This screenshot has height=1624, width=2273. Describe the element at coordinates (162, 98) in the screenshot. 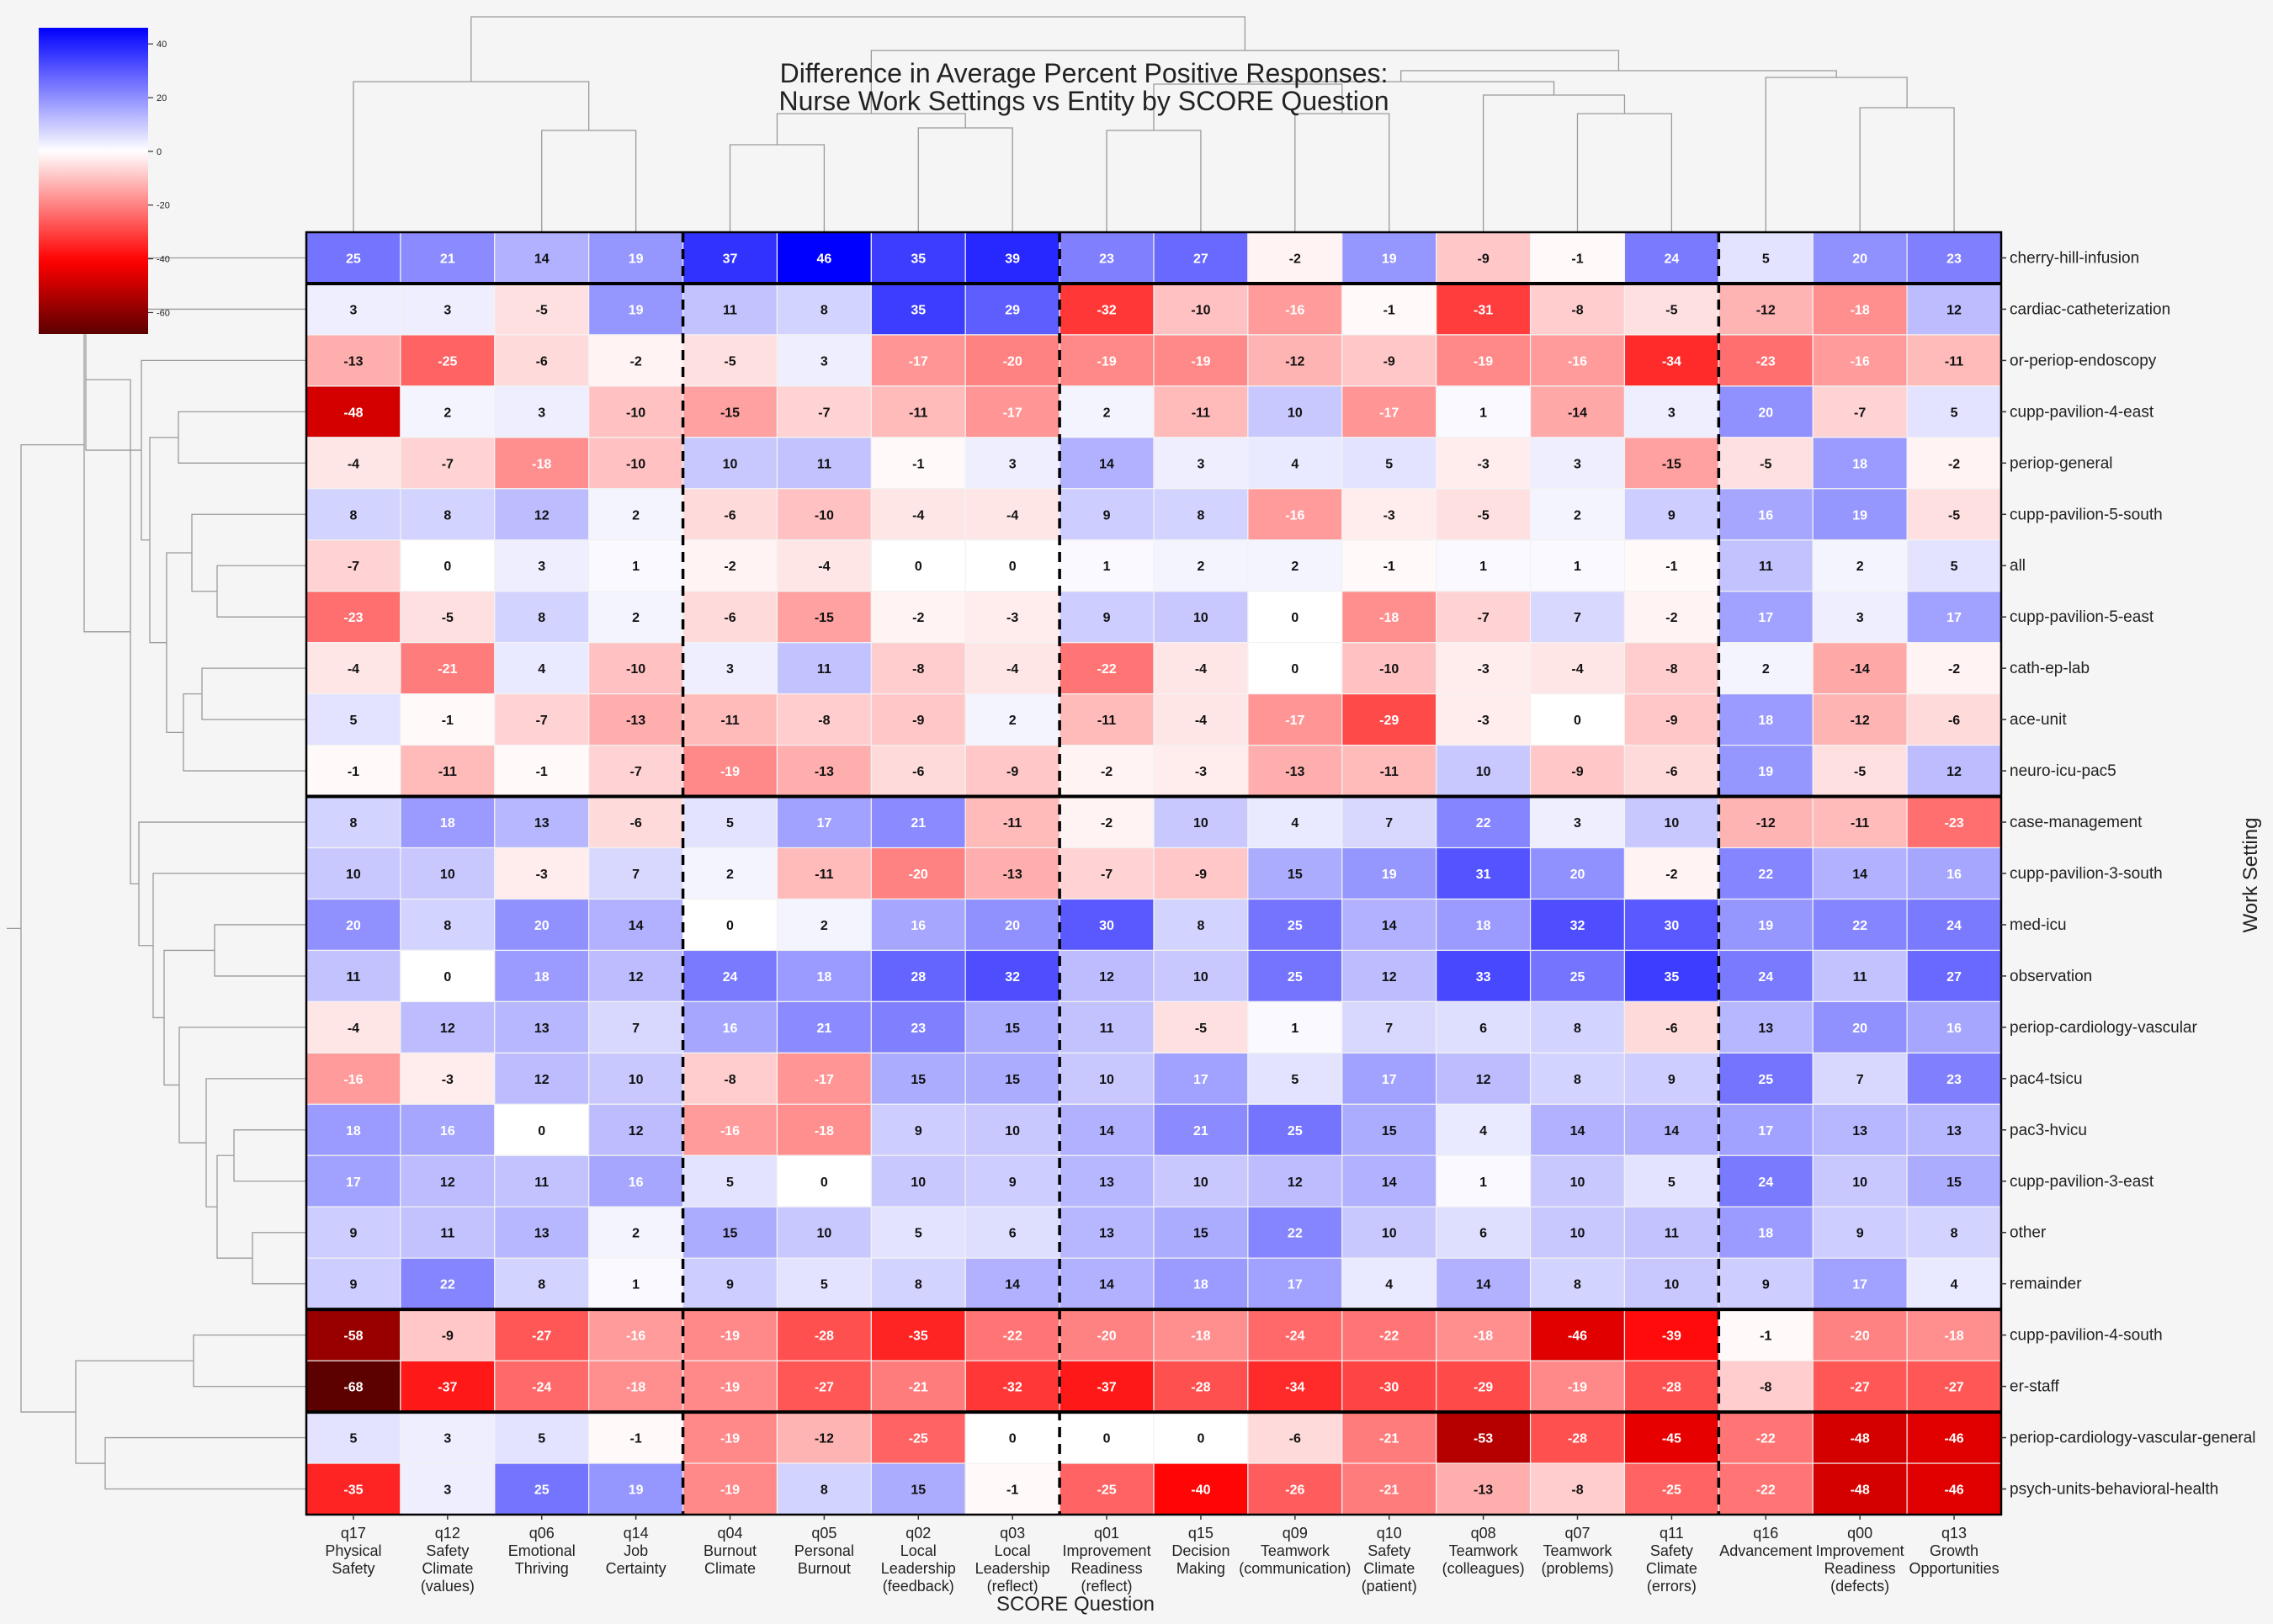

I see `colorbar-tick-label: 20` at that location.